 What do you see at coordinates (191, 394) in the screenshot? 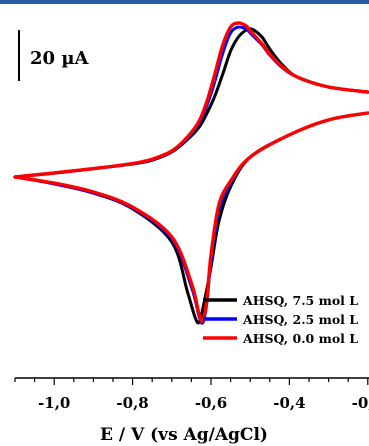
I see `x-axis: -1,0 -0,8 -0,6 -0,4 -0,2` at bounding box center [191, 394].